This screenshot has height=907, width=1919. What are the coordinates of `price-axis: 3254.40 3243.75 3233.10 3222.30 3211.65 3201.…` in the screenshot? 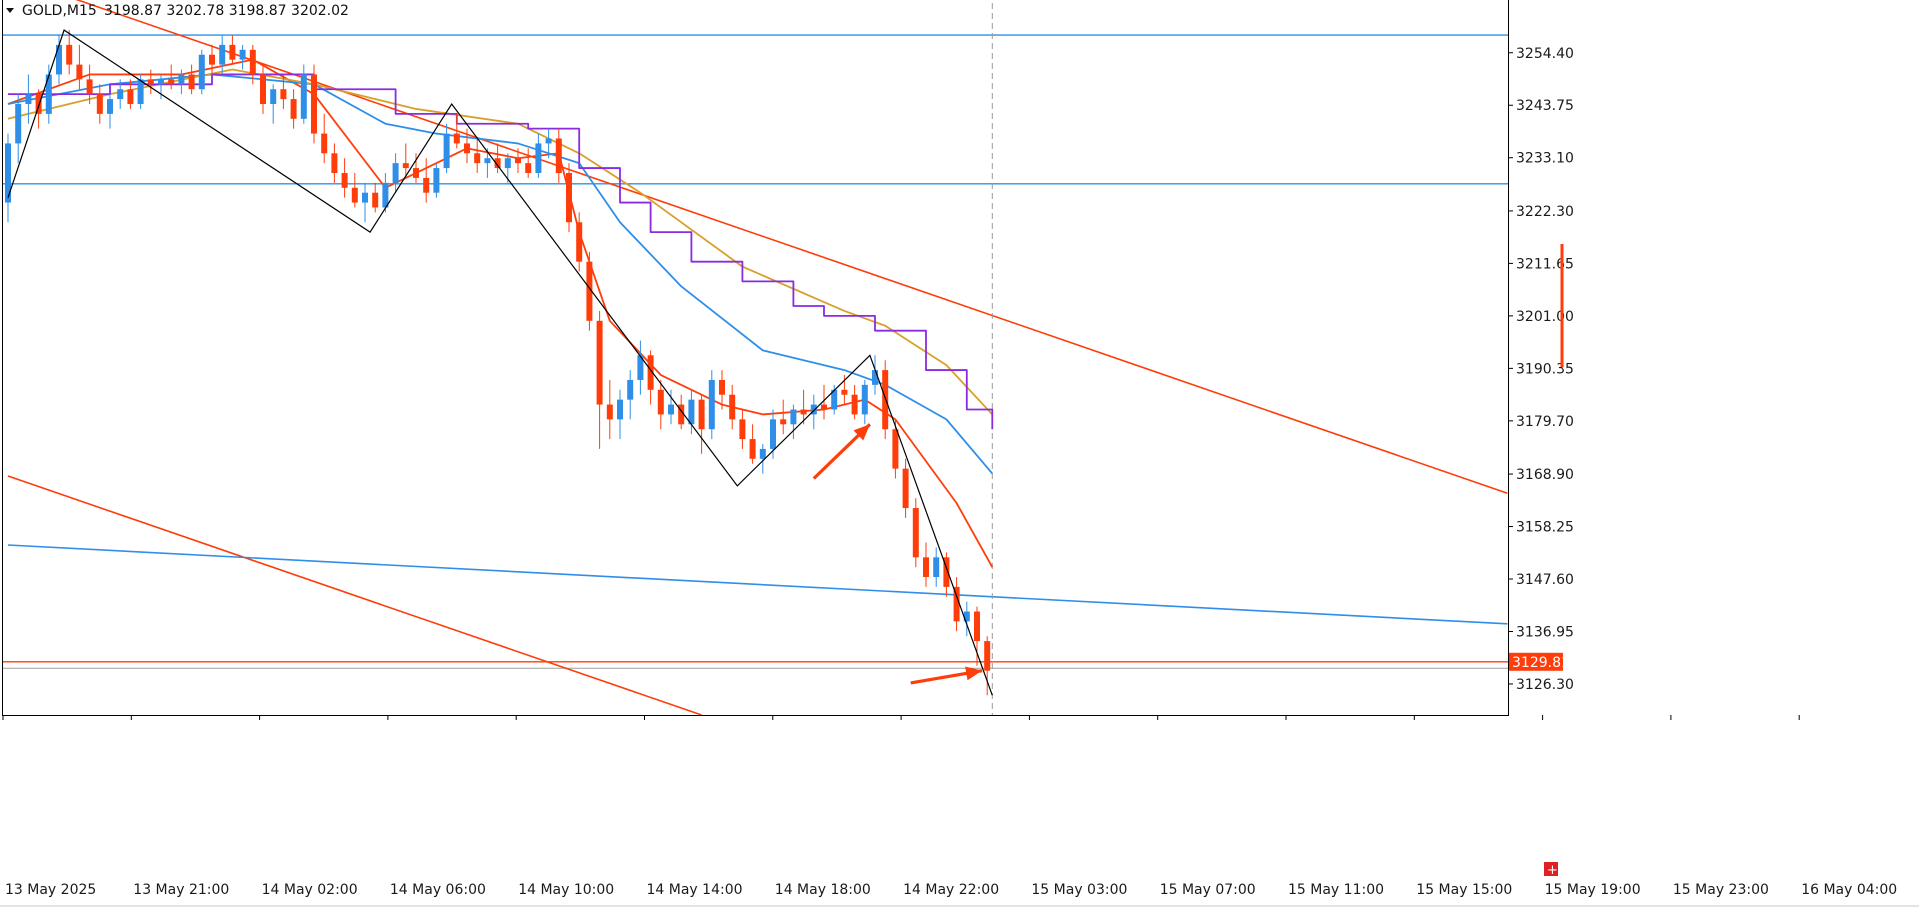 It's located at (1541, 462).